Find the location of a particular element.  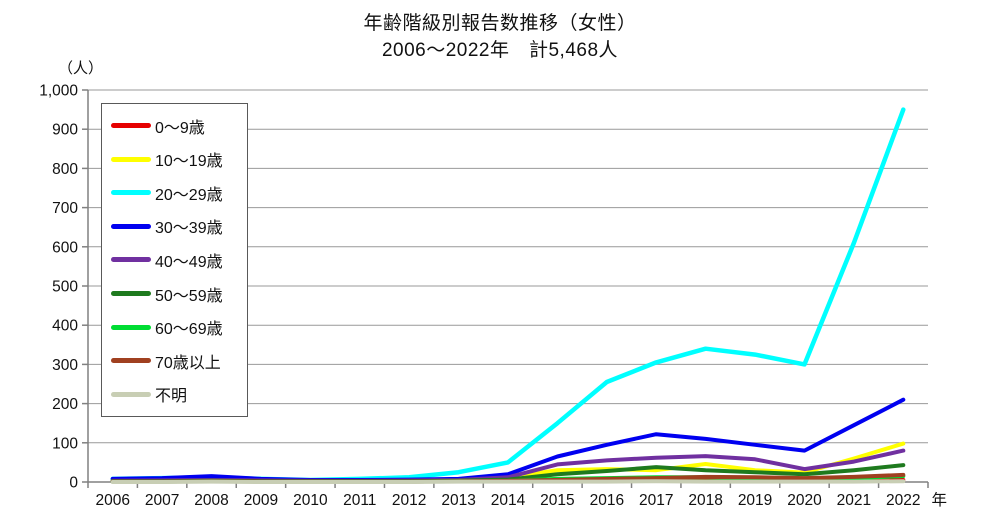

x-tick-label: 2013 is located at coordinates (458, 500).